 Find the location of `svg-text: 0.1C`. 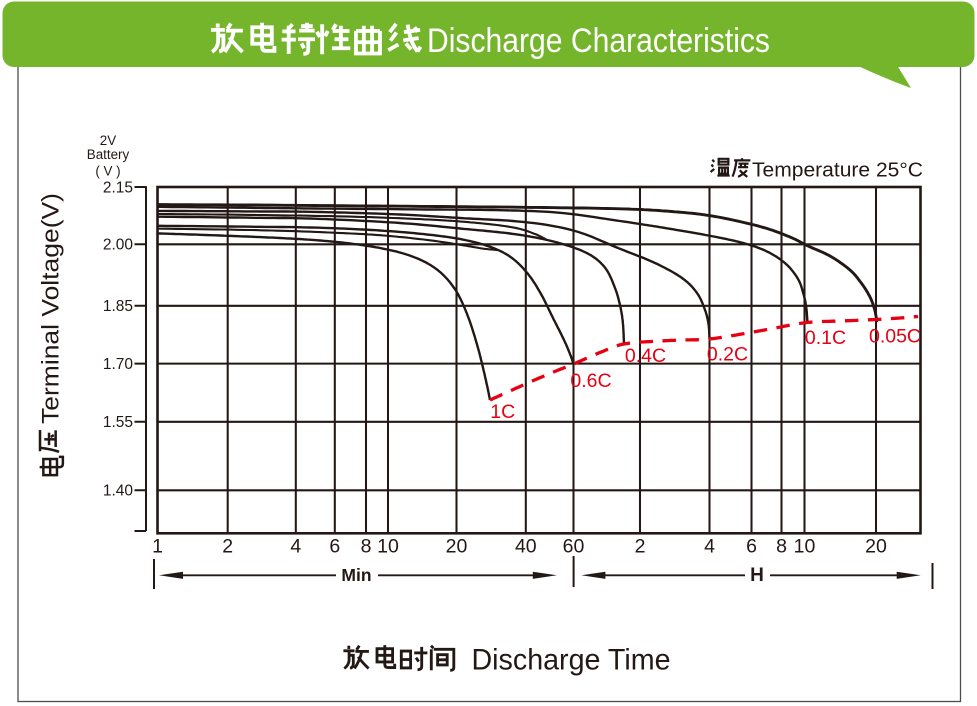

svg-text: 0.1C is located at coordinates (825, 338).